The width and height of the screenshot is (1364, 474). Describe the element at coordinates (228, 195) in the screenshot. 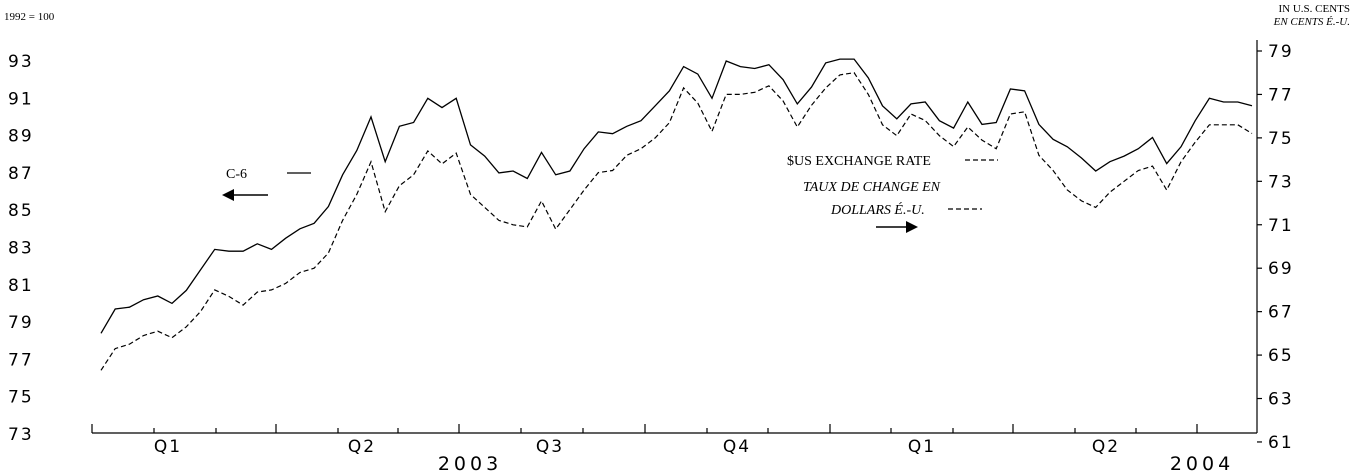

I see `left-arrow-icon` at that location.